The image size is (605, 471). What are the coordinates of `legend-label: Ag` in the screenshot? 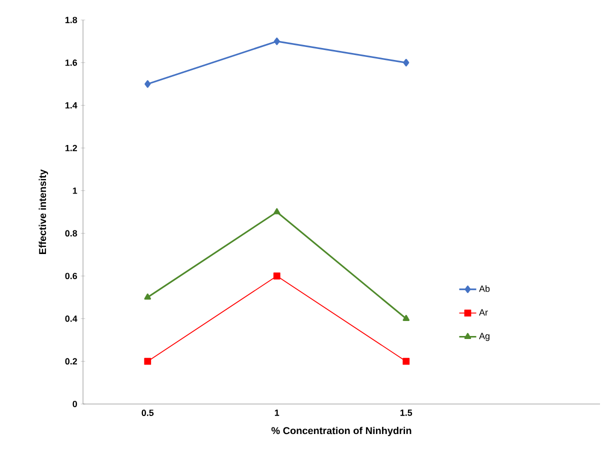 It's located at (484, 336).